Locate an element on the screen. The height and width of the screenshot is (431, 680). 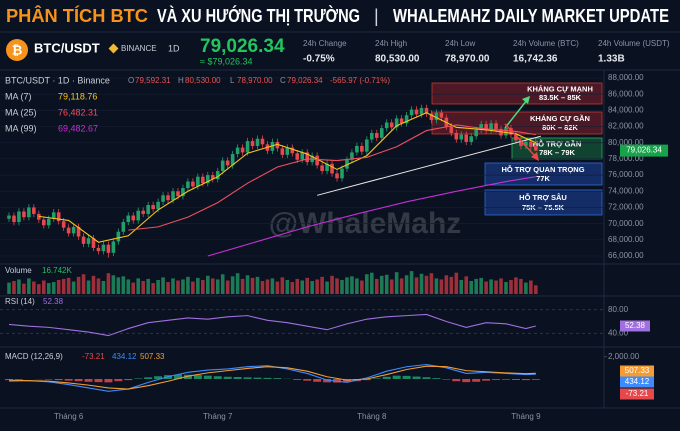
value-tag-label: 507.33 is located at coordinates (637, 370).